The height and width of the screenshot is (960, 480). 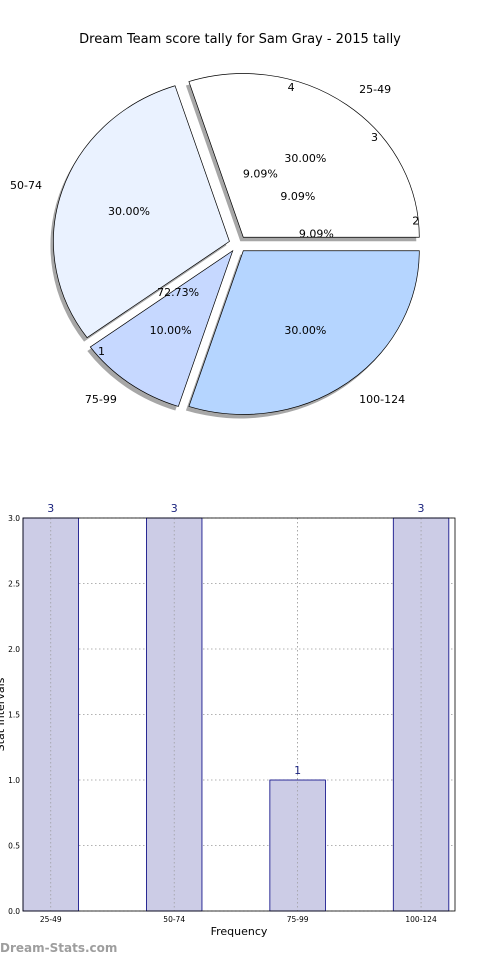 I want to click on x-tick-label: 75-99, so click(x=298, y=919).